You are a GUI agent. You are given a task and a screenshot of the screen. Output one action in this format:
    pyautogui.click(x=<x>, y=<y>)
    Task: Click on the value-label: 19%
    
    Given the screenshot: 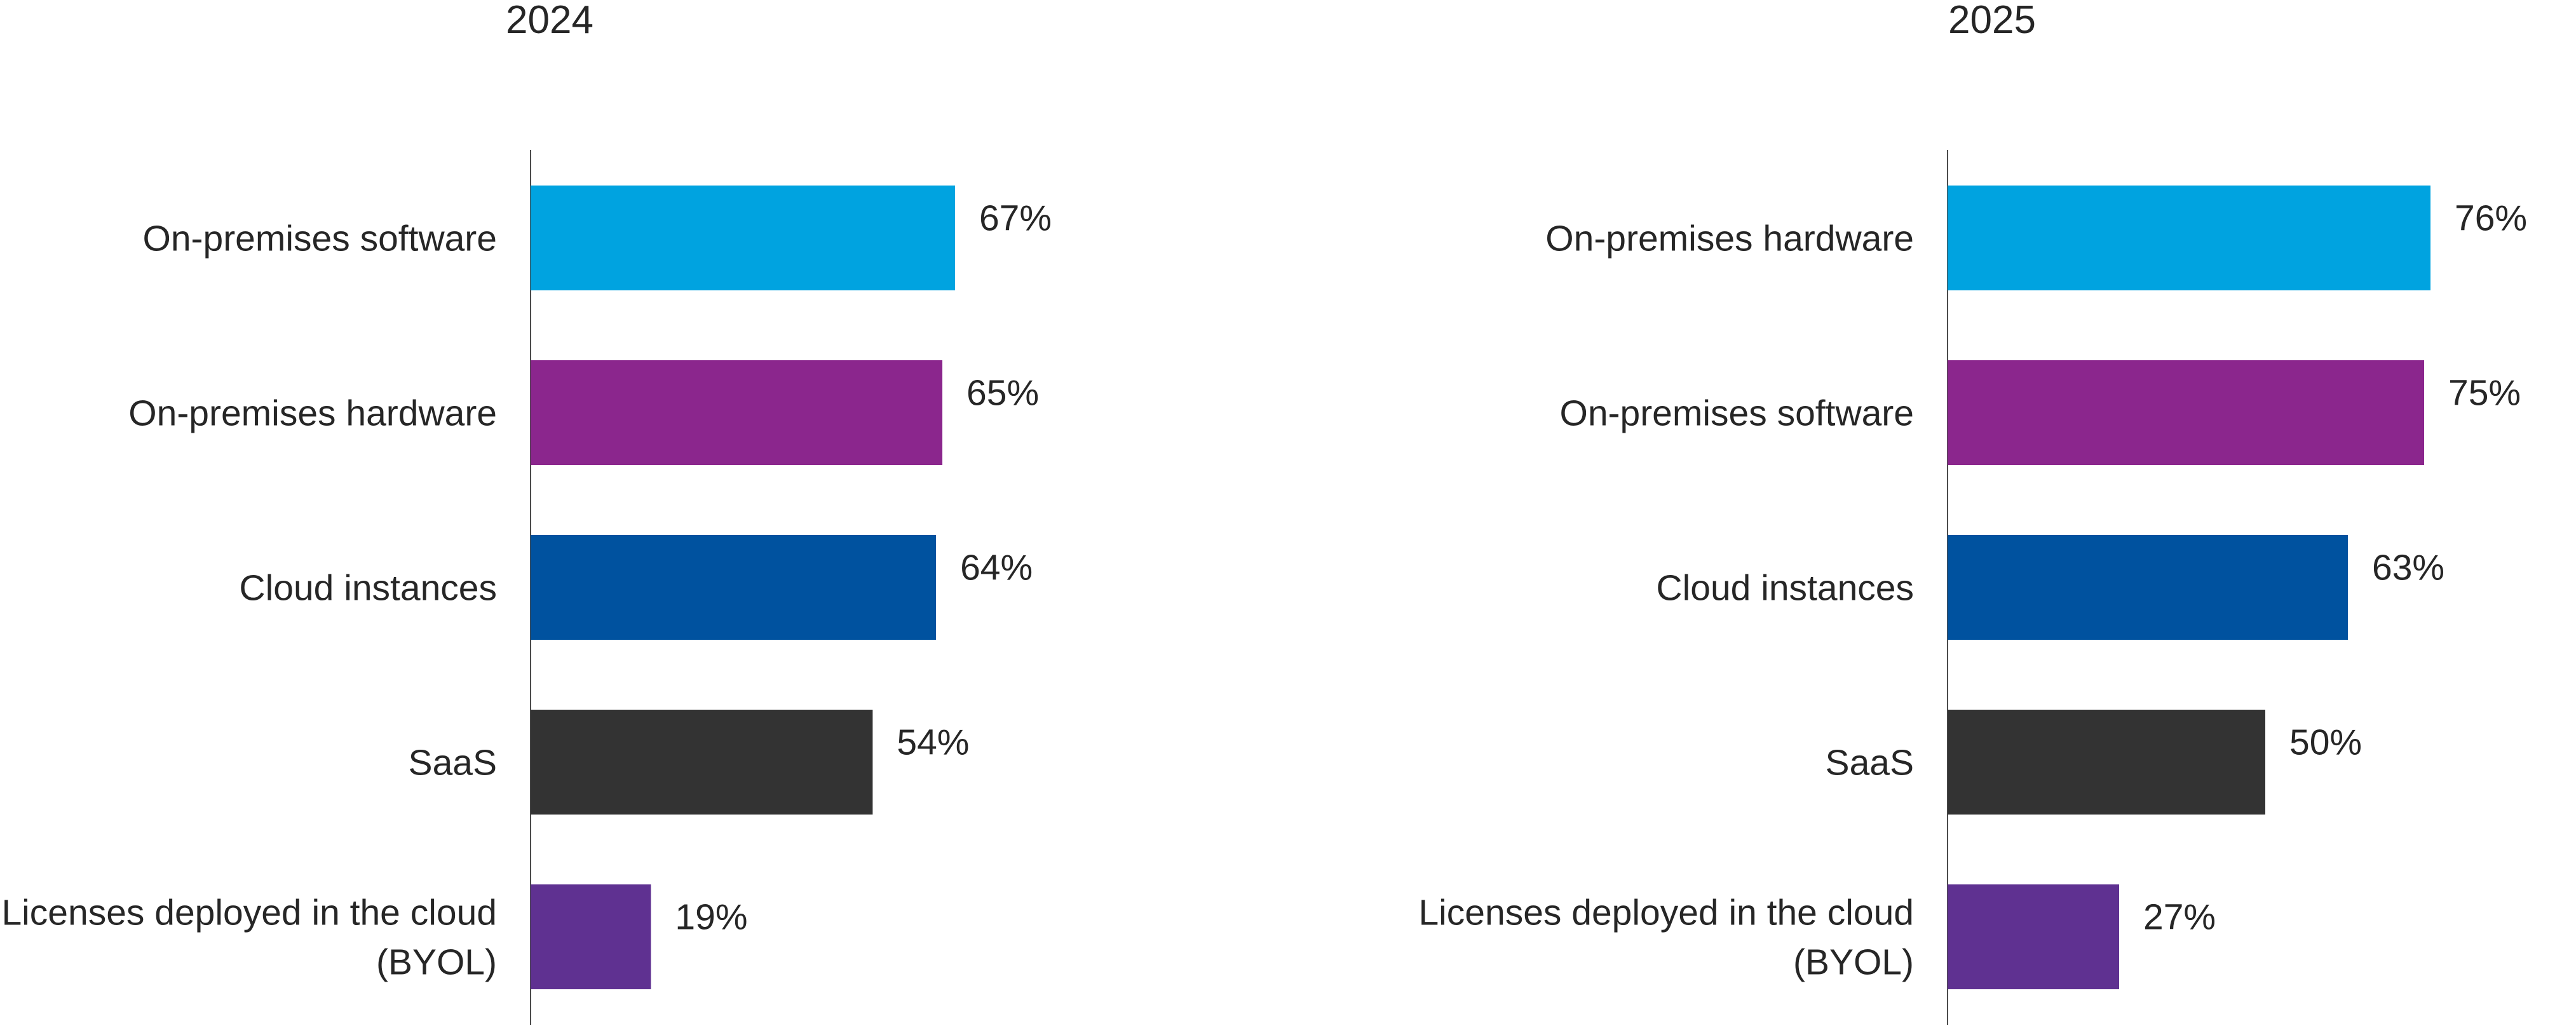 What is the action you would take?
    pyautogui.click(x=711, y=918)
    